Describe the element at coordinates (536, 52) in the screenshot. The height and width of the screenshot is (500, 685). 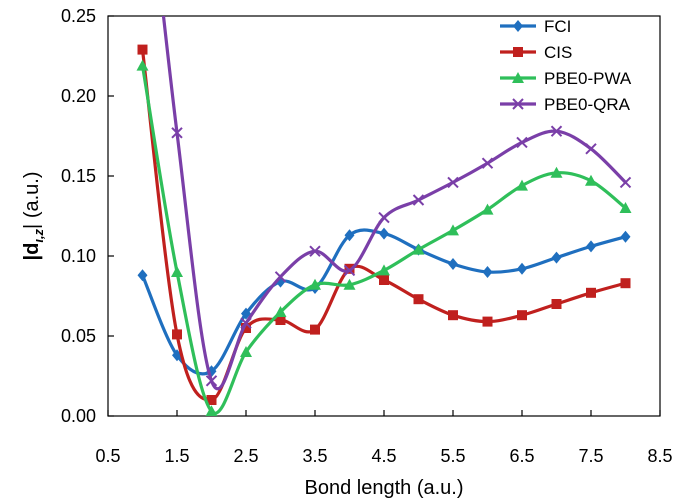
I see `legend-item: CIS` at that location.